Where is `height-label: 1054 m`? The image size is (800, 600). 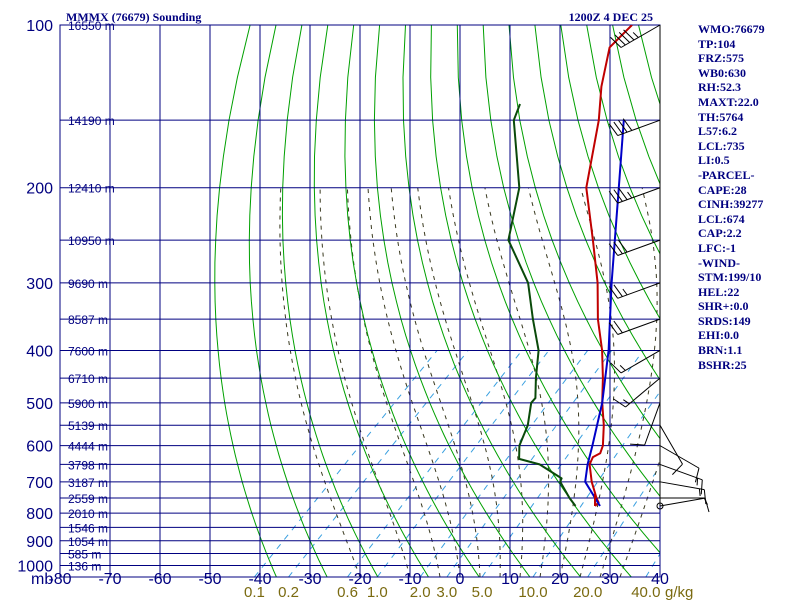
height-label: 1054 m is located at coordinates (88, 542).